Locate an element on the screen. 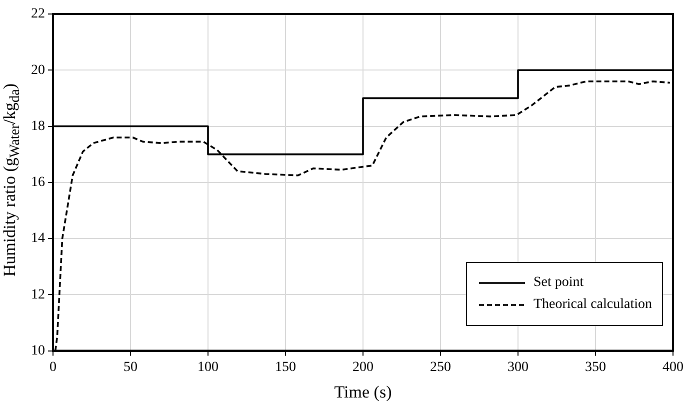  x-tick-label: 300 is located at coordinates (518, 367).